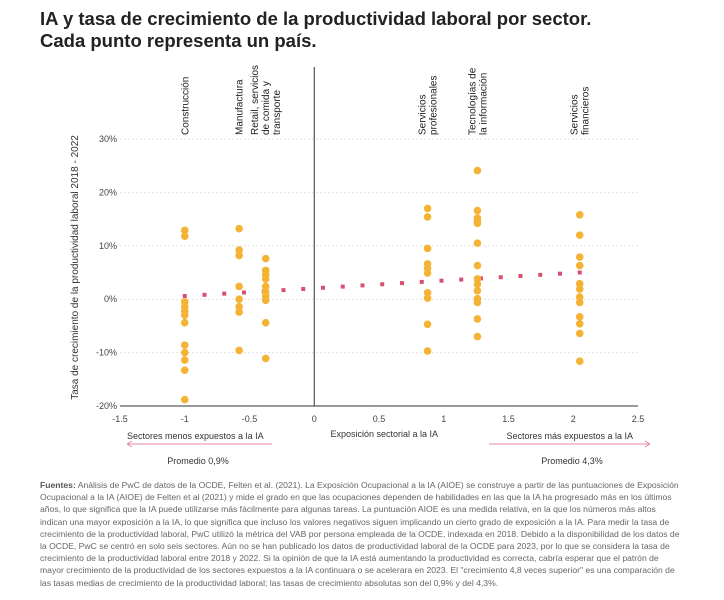 This screenshot has height=600, width=724. Describe the element at coordinates (638, 419) in the screenshot. I see `x-tick-label: 2.5` at that location.